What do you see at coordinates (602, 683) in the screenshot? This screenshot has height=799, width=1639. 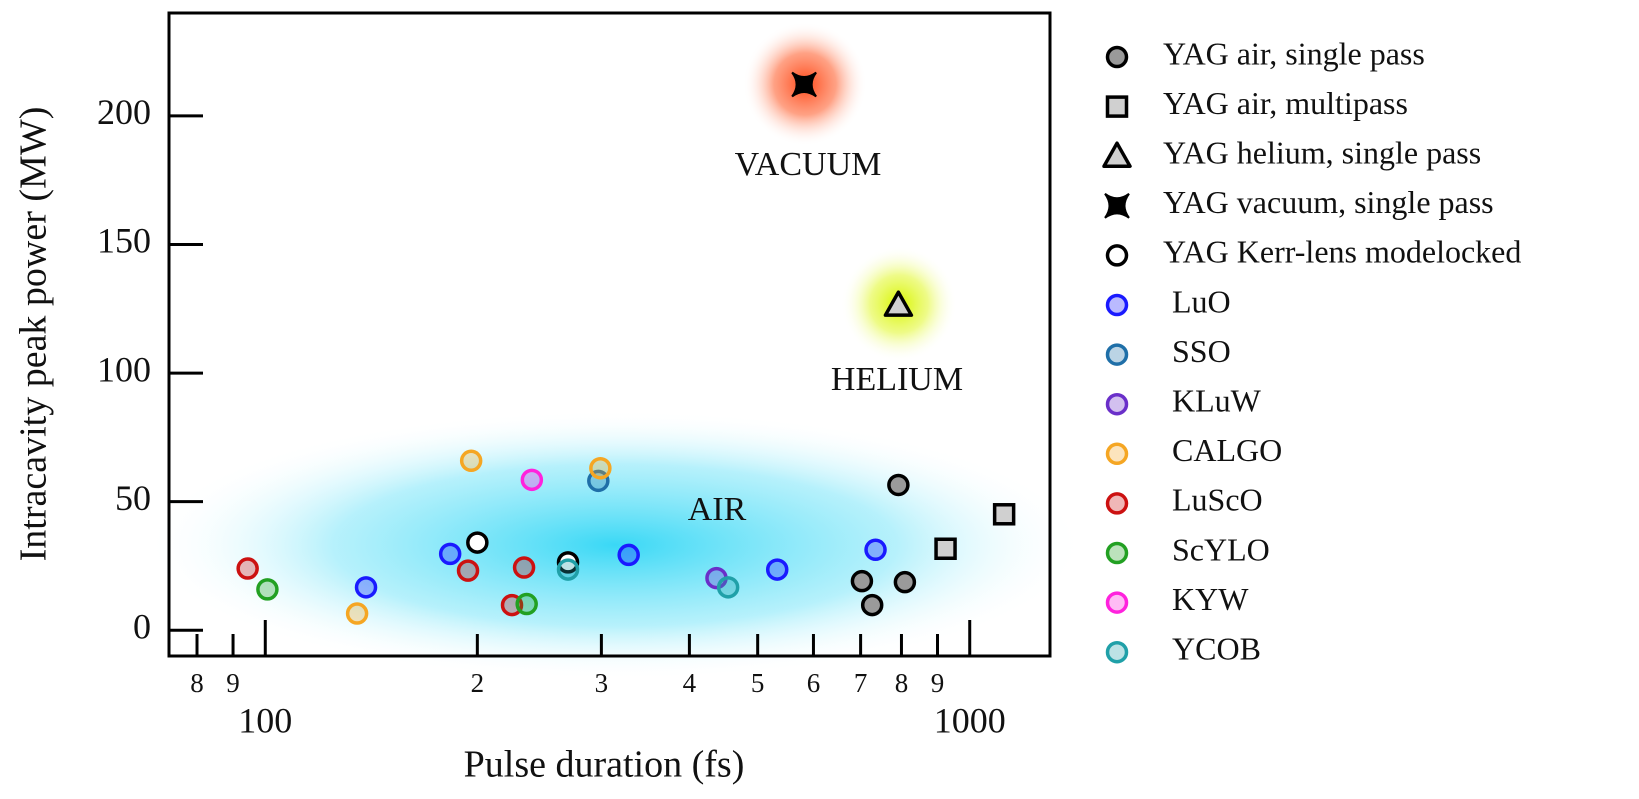 I see `x-tick-label: 3` at bounding box center [602, 683].